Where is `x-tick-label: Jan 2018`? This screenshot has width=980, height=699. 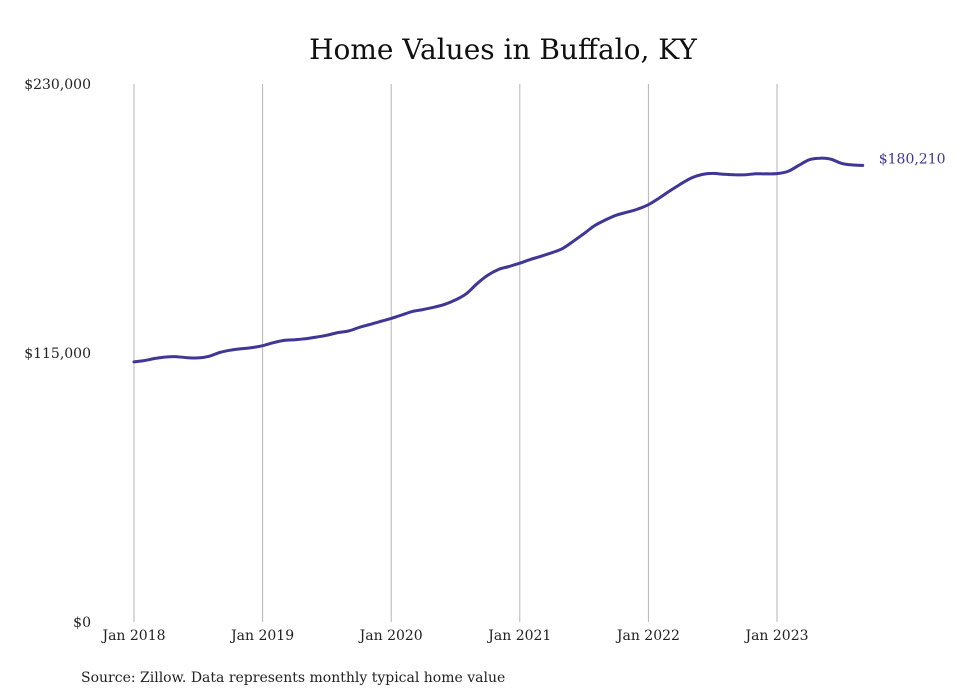
x-tick-label: Jan 2018 is located at coordinates (132, 636).